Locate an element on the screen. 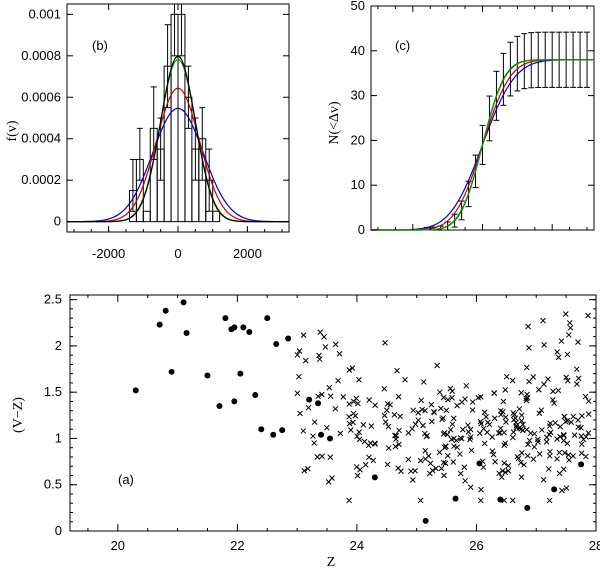 This screenshot has width=600, height=572. panel-c-error-bars is located at coordinates (507, 131).